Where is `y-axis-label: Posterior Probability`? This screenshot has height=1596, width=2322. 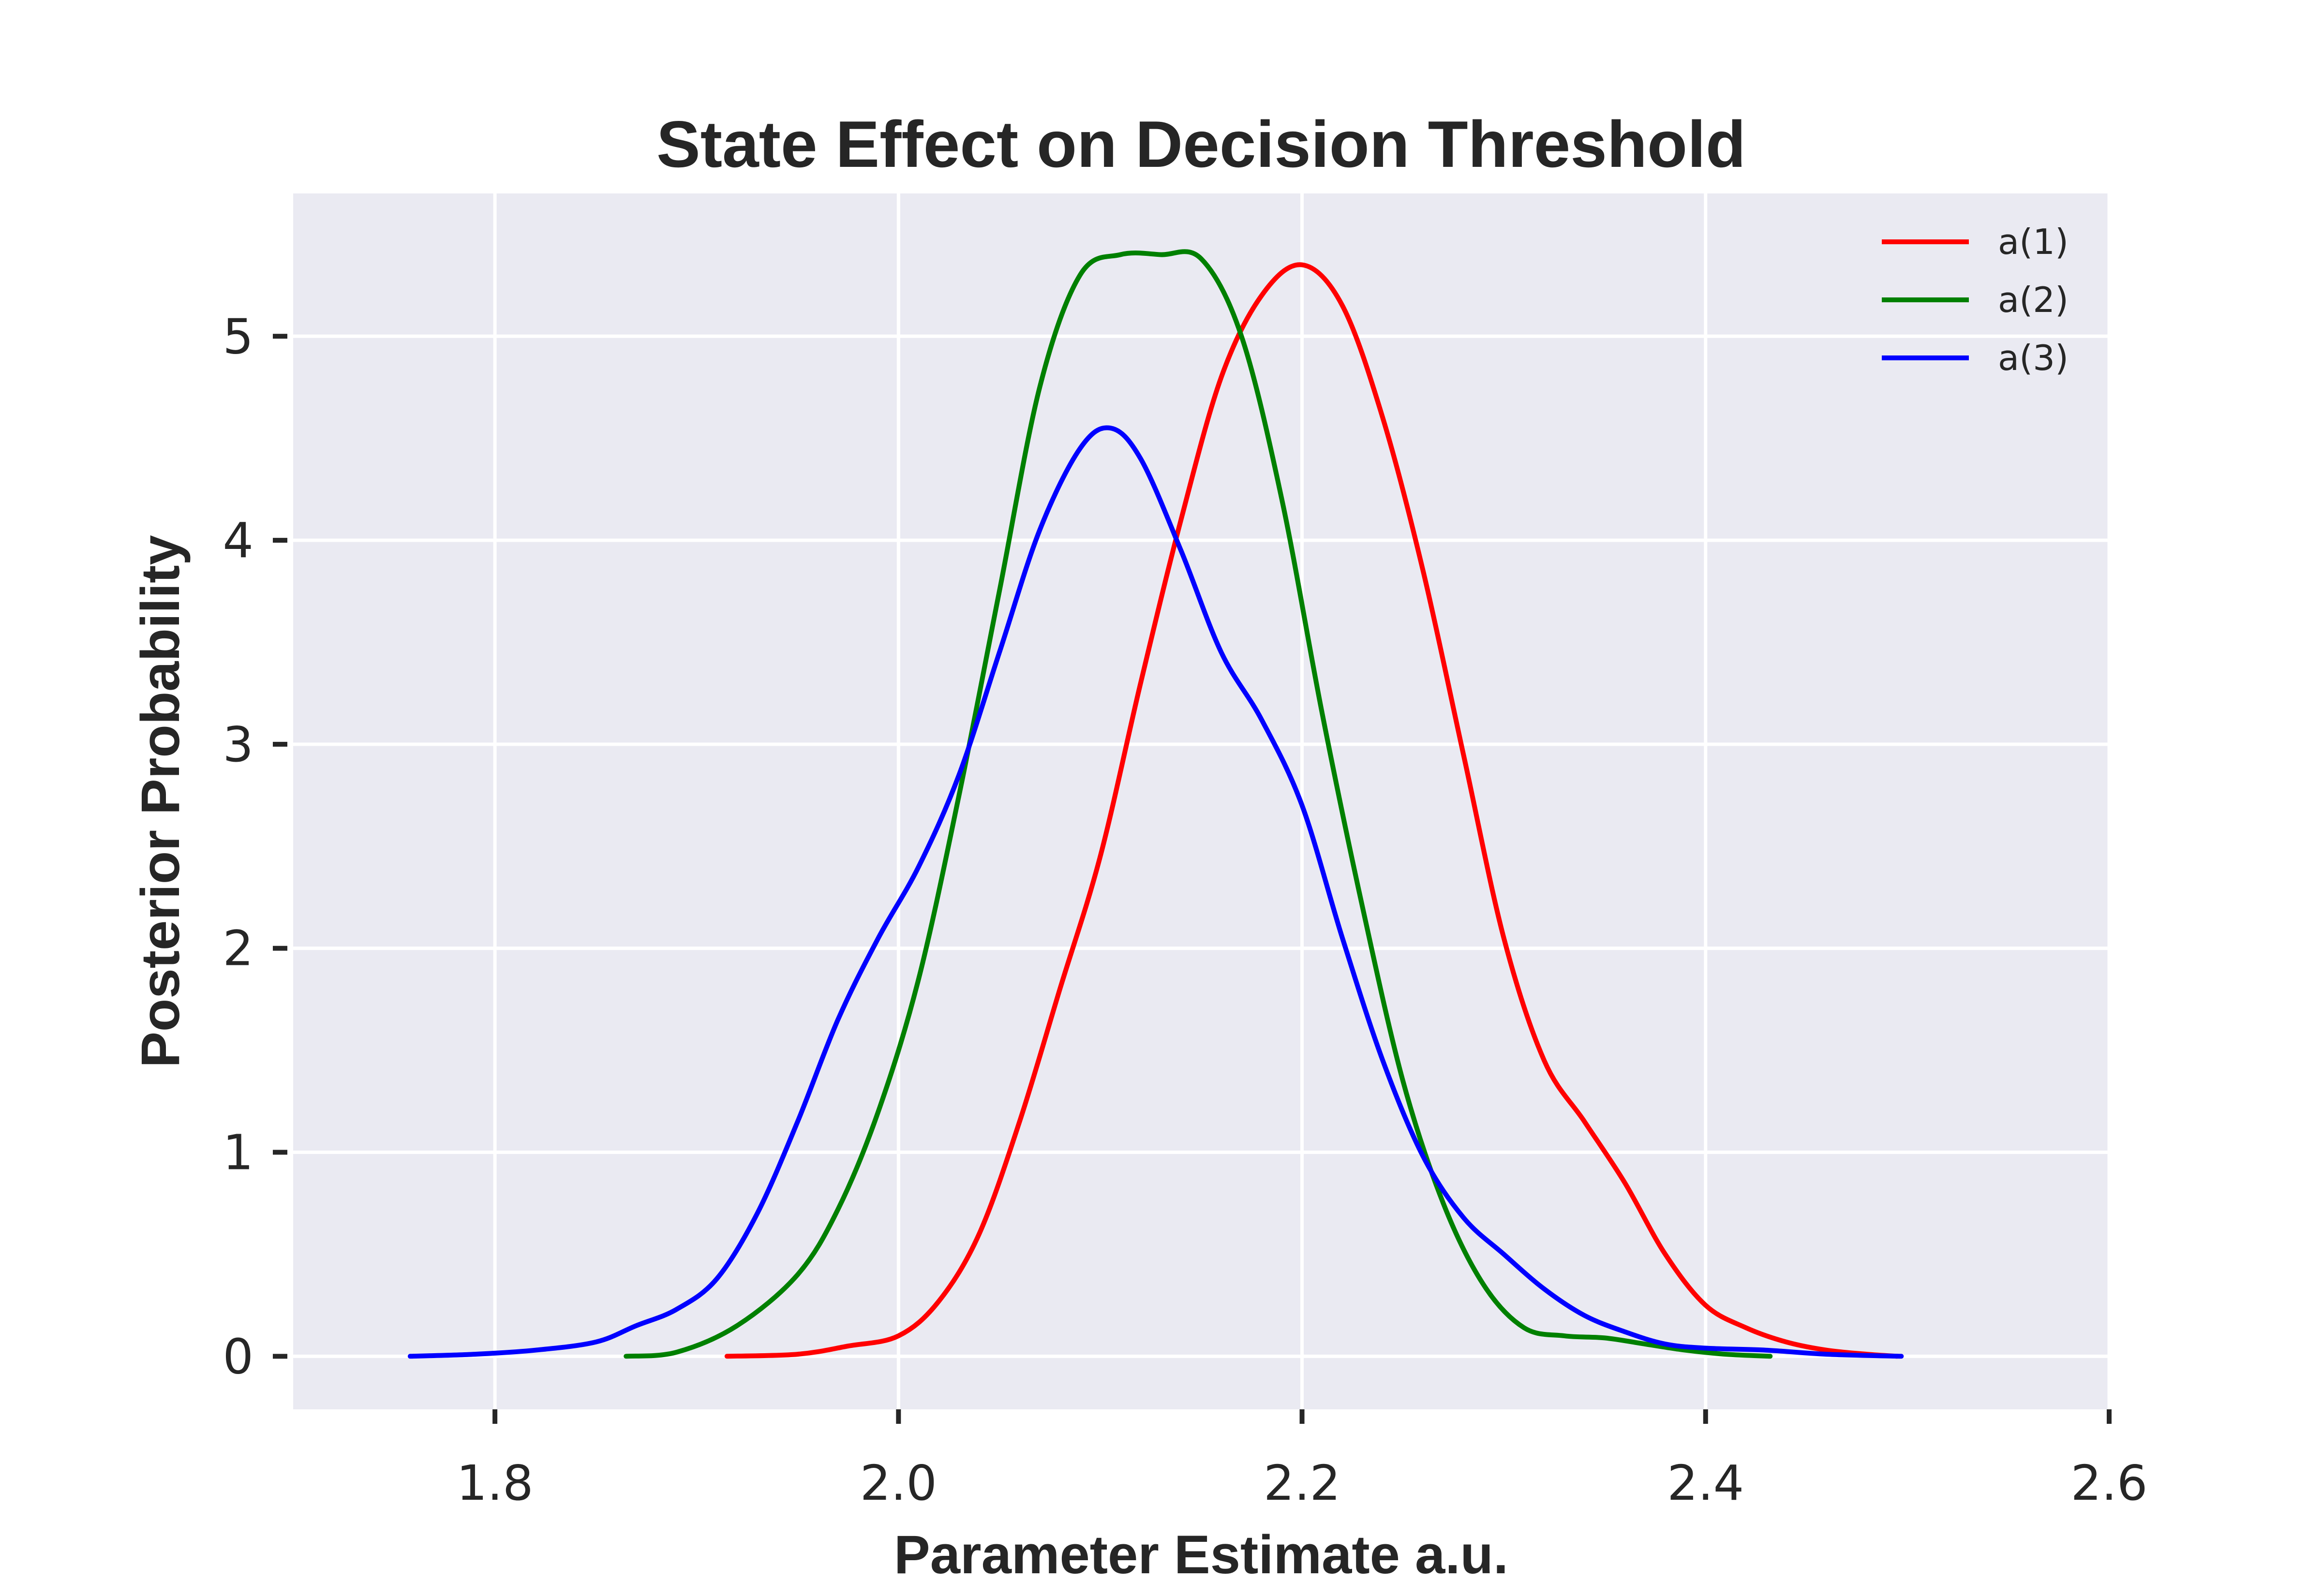
y-axis-label: Posterior Probability is located at coordinates (160, 801).